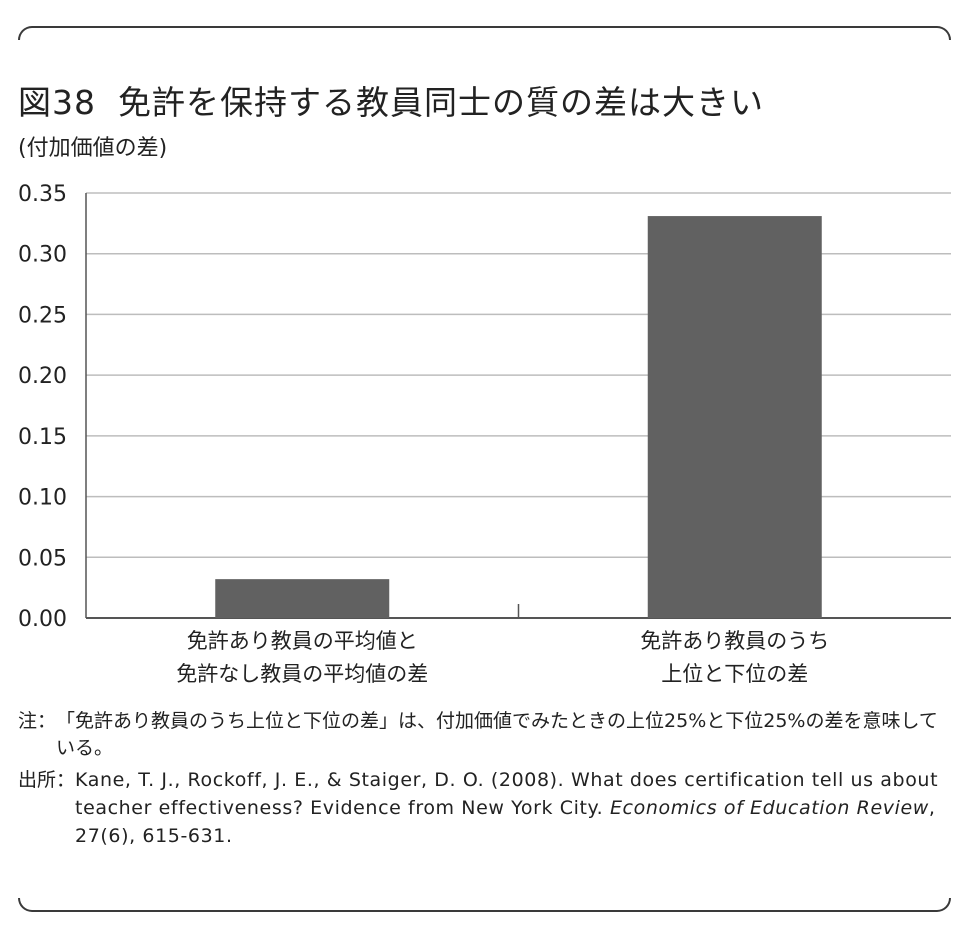 This screenshot has height=926, width=967. What do you see at coordinates (734, 641) in the screenshot?
I see `x-category-label: 免許あり教員のうち` at bounding box center [734, 641].